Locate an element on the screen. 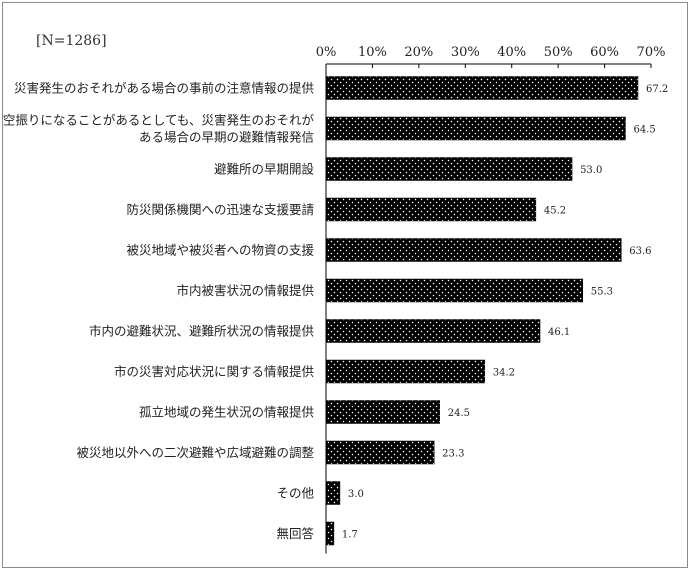  bar-row: 被災地域や被災者への物資の支援 63.6 is located at coordinates (389, 250).